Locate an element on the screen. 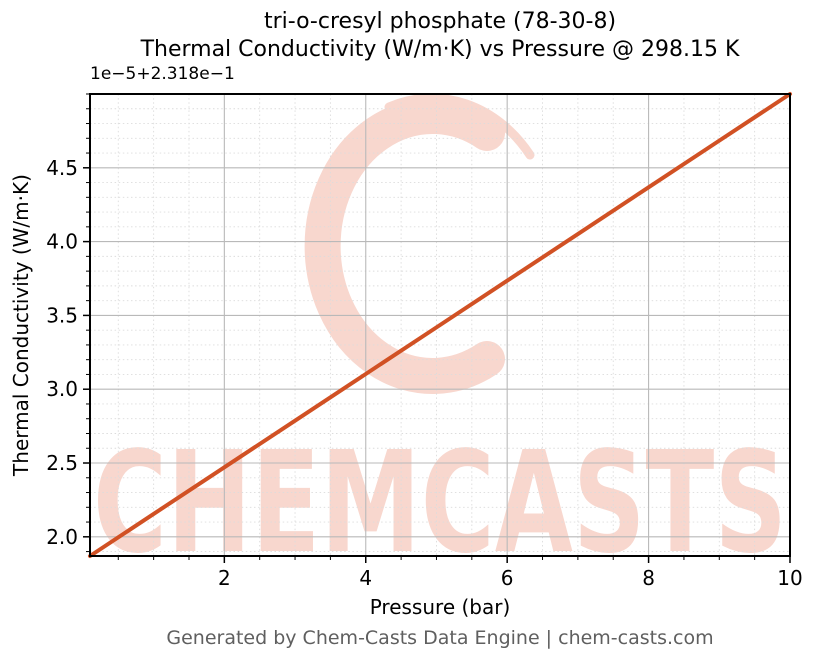 The image size is (816, 666). y-axis-label: Thermal Conductivity (W/m·K) is located at coordinates (21, 325).